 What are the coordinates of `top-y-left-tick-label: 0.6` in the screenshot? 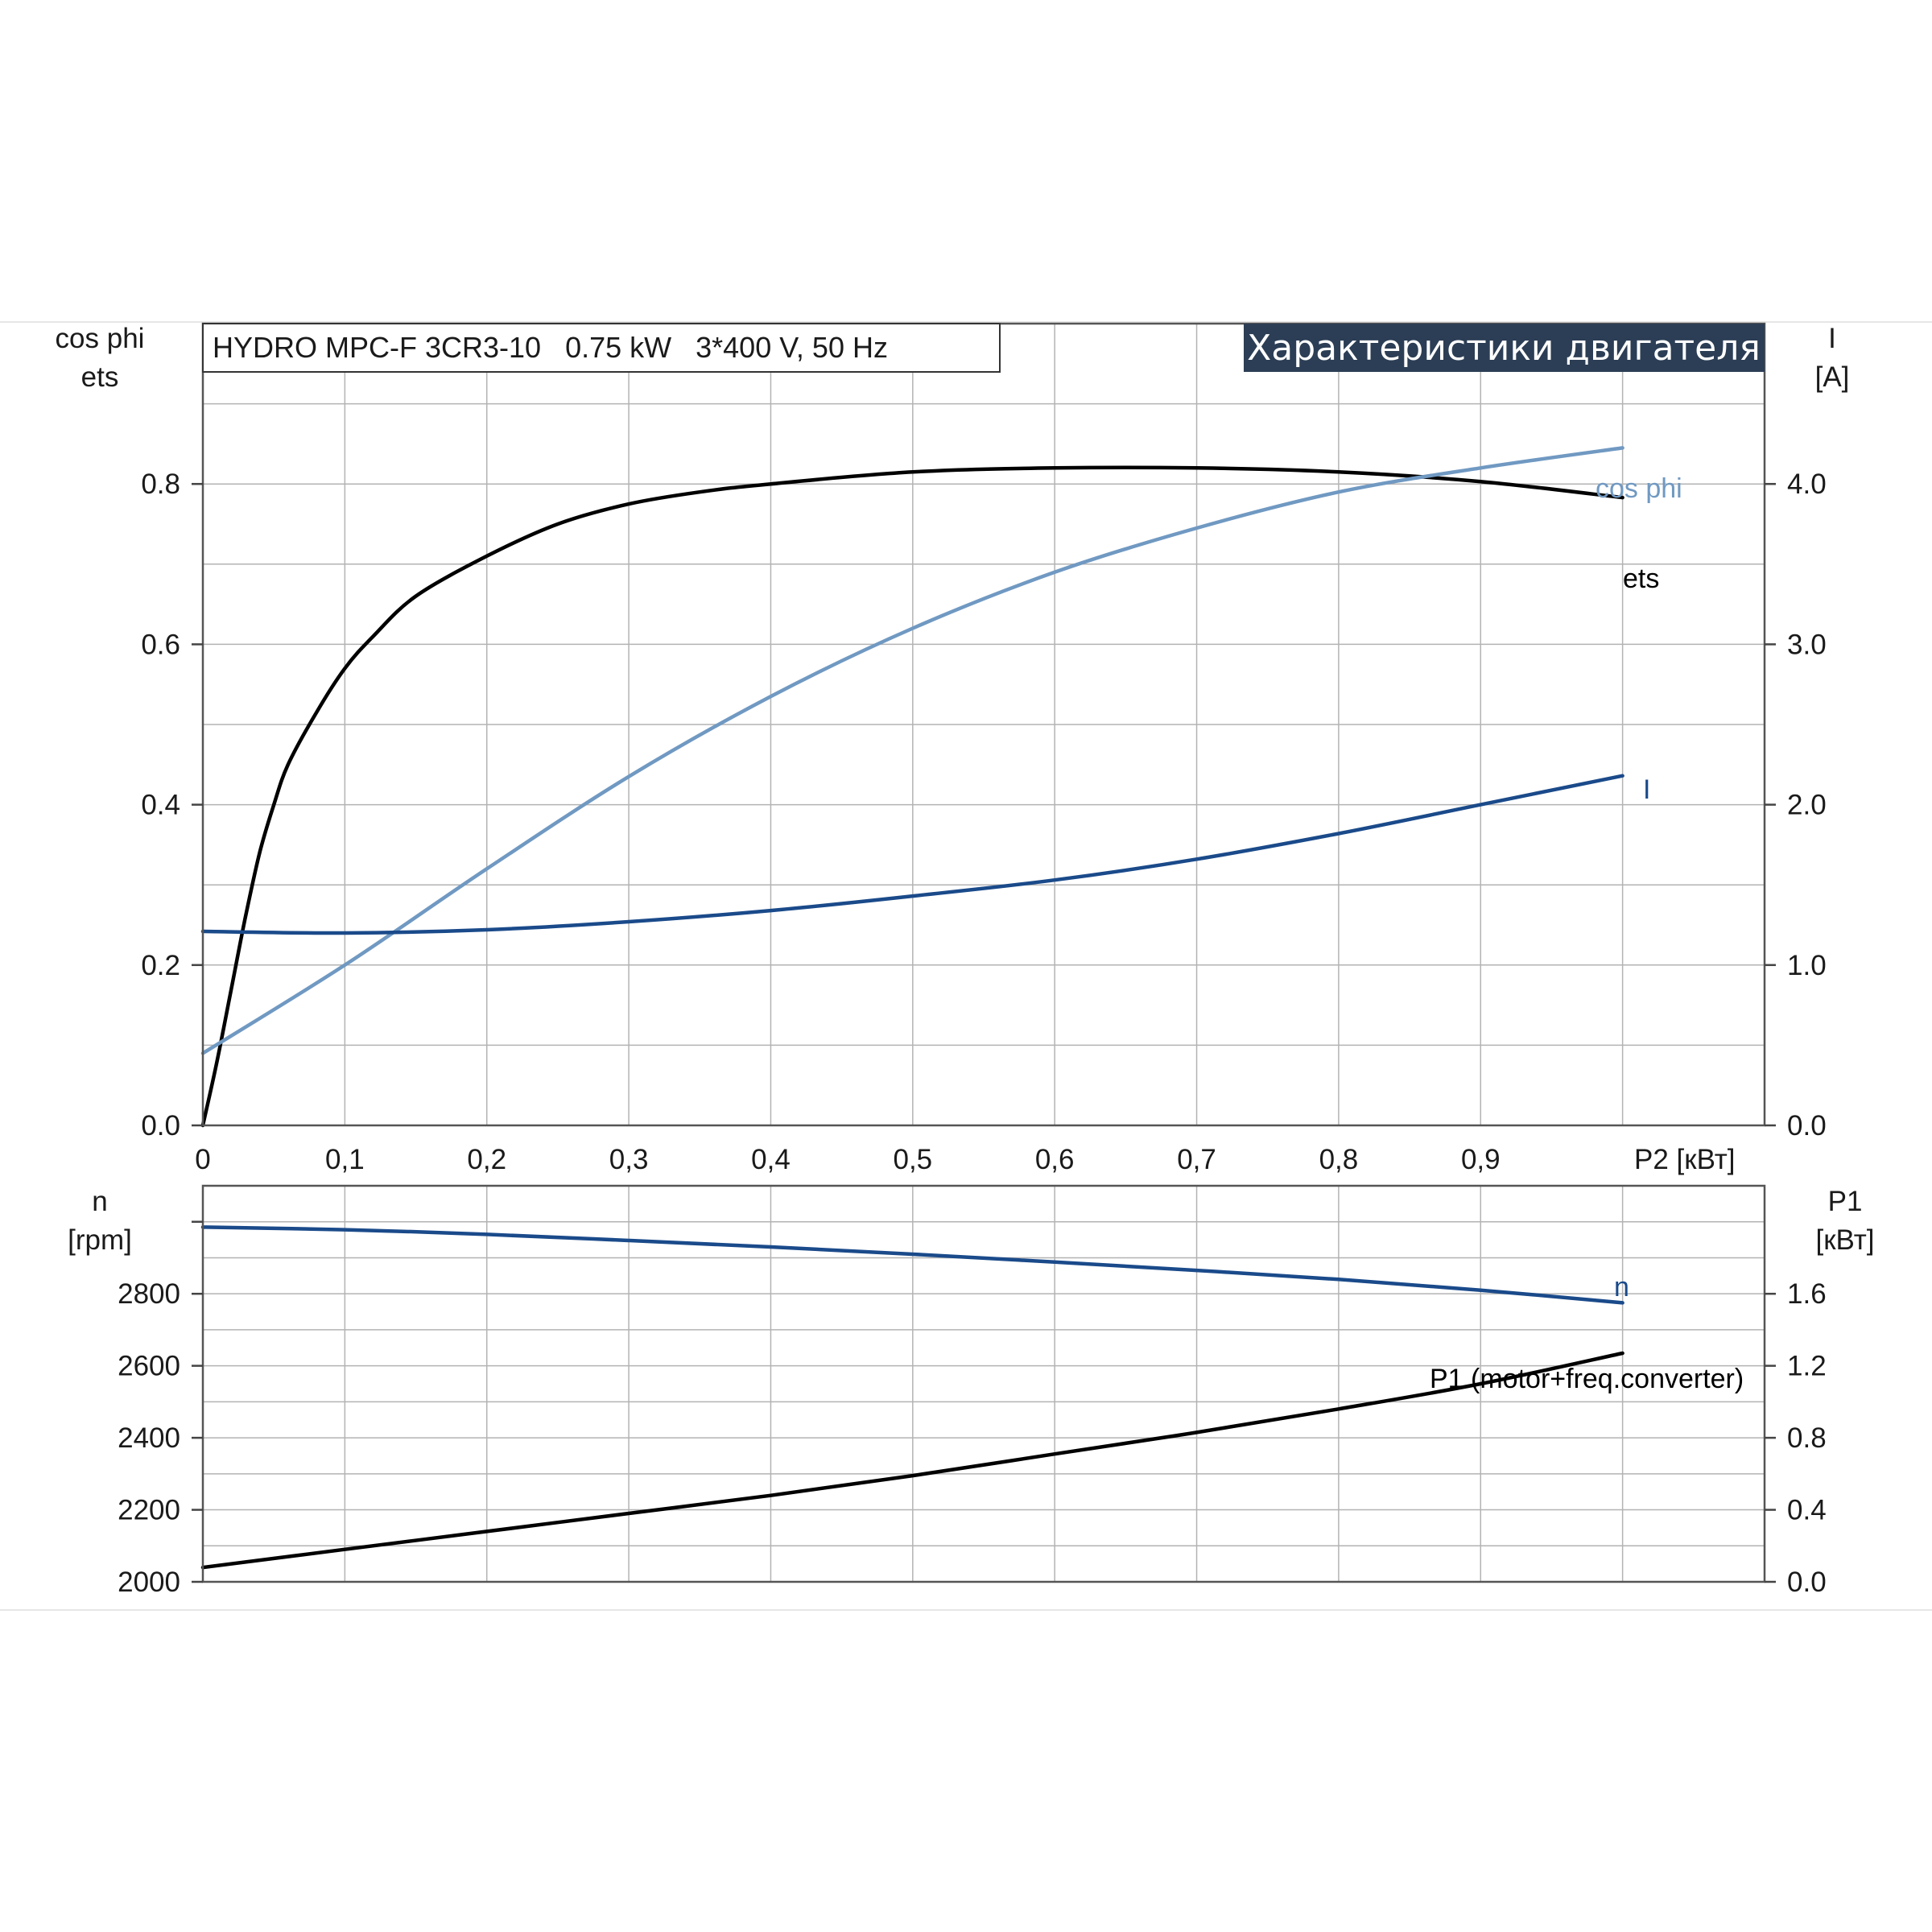 It's located at (160, 644).